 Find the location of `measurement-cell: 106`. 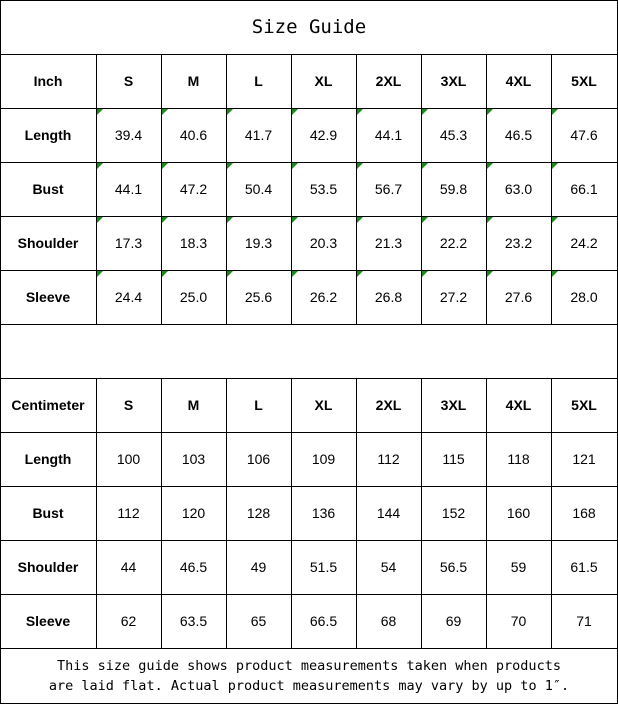

measurement-cell: 106 is located at coordinates (258, 459).